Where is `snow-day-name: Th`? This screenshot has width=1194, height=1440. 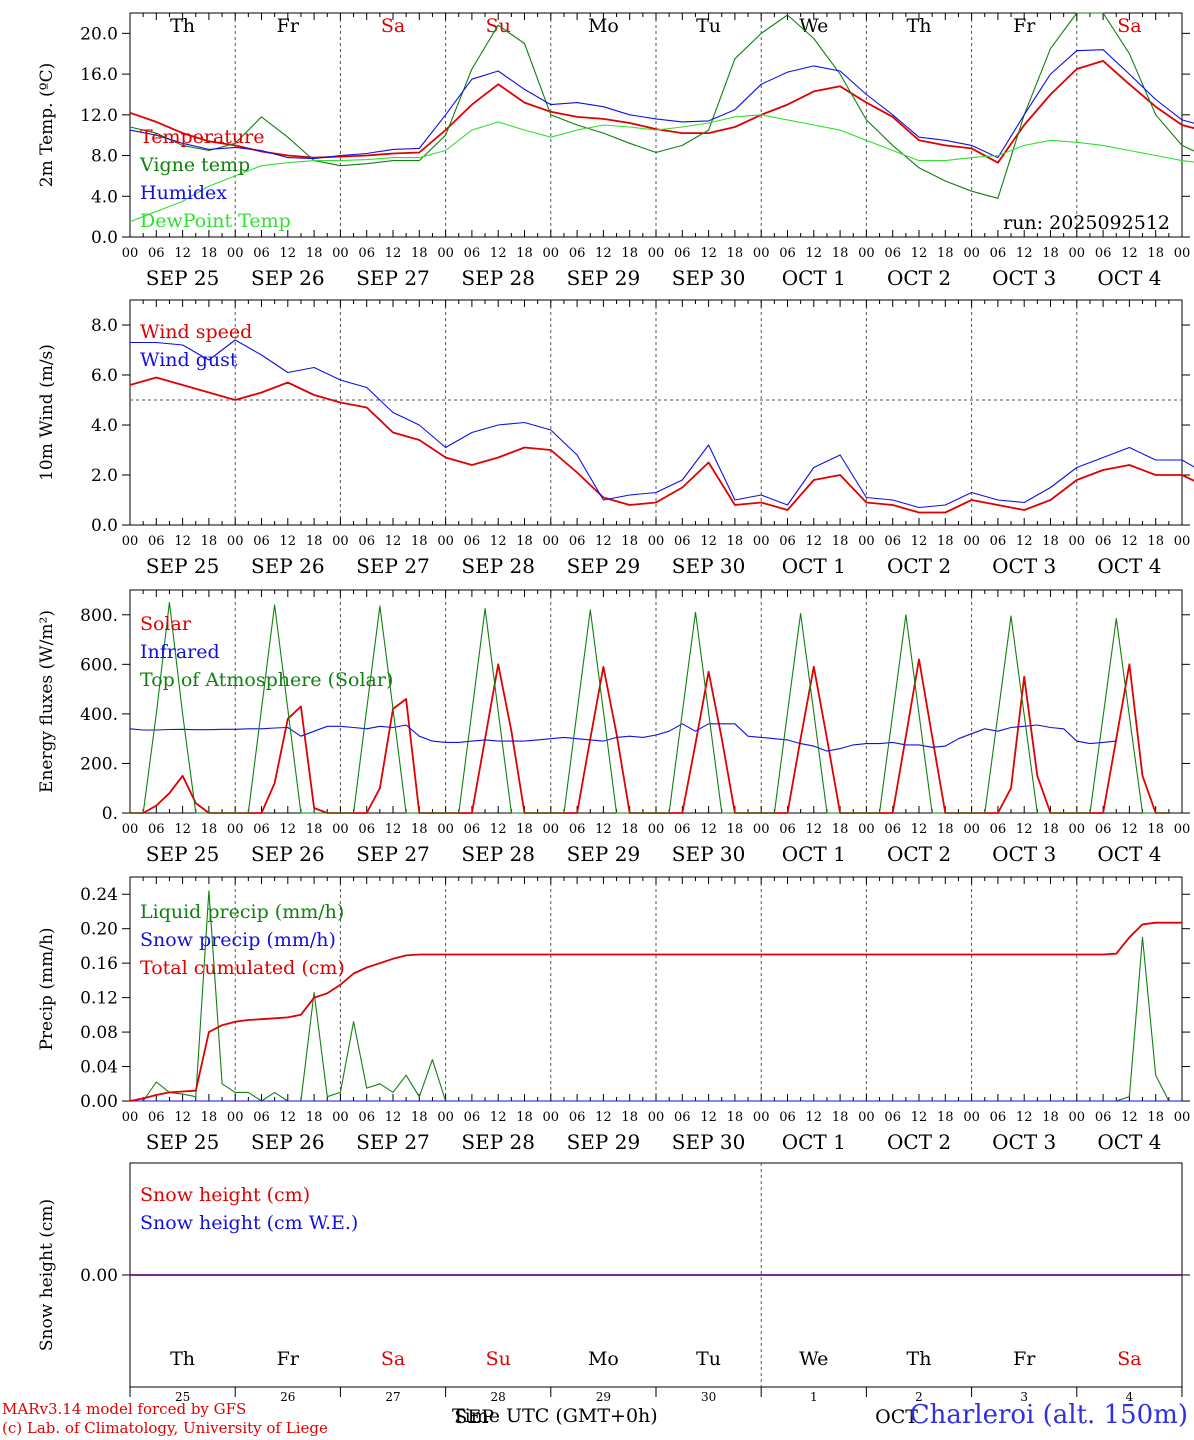 snow-day-name: Th is located at coordinates (919, 1359).